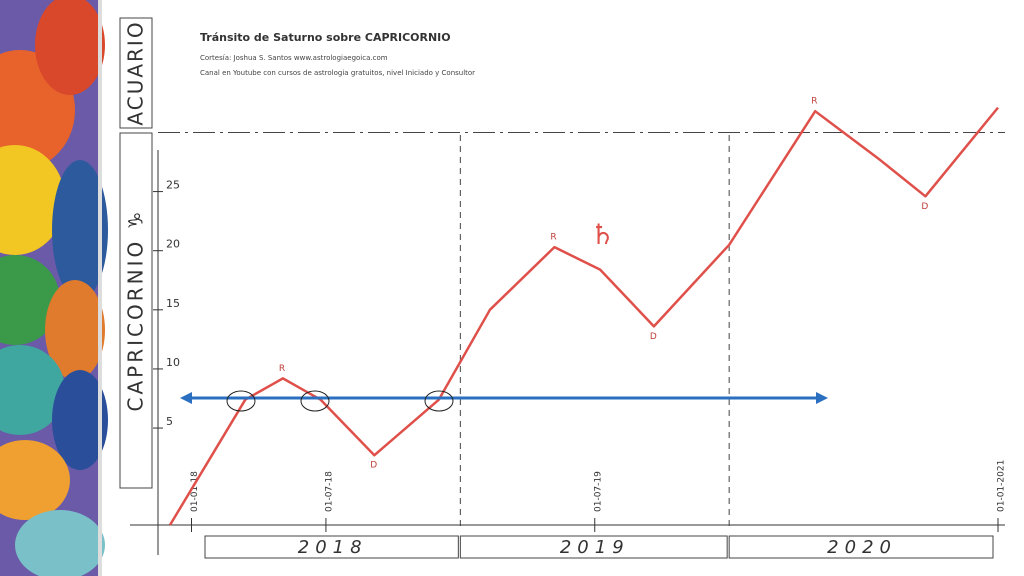  What do you see at coordinates (173, 303) in the screenshot?
I see `y-tick-label: 15` at bounding box center [173, 303].